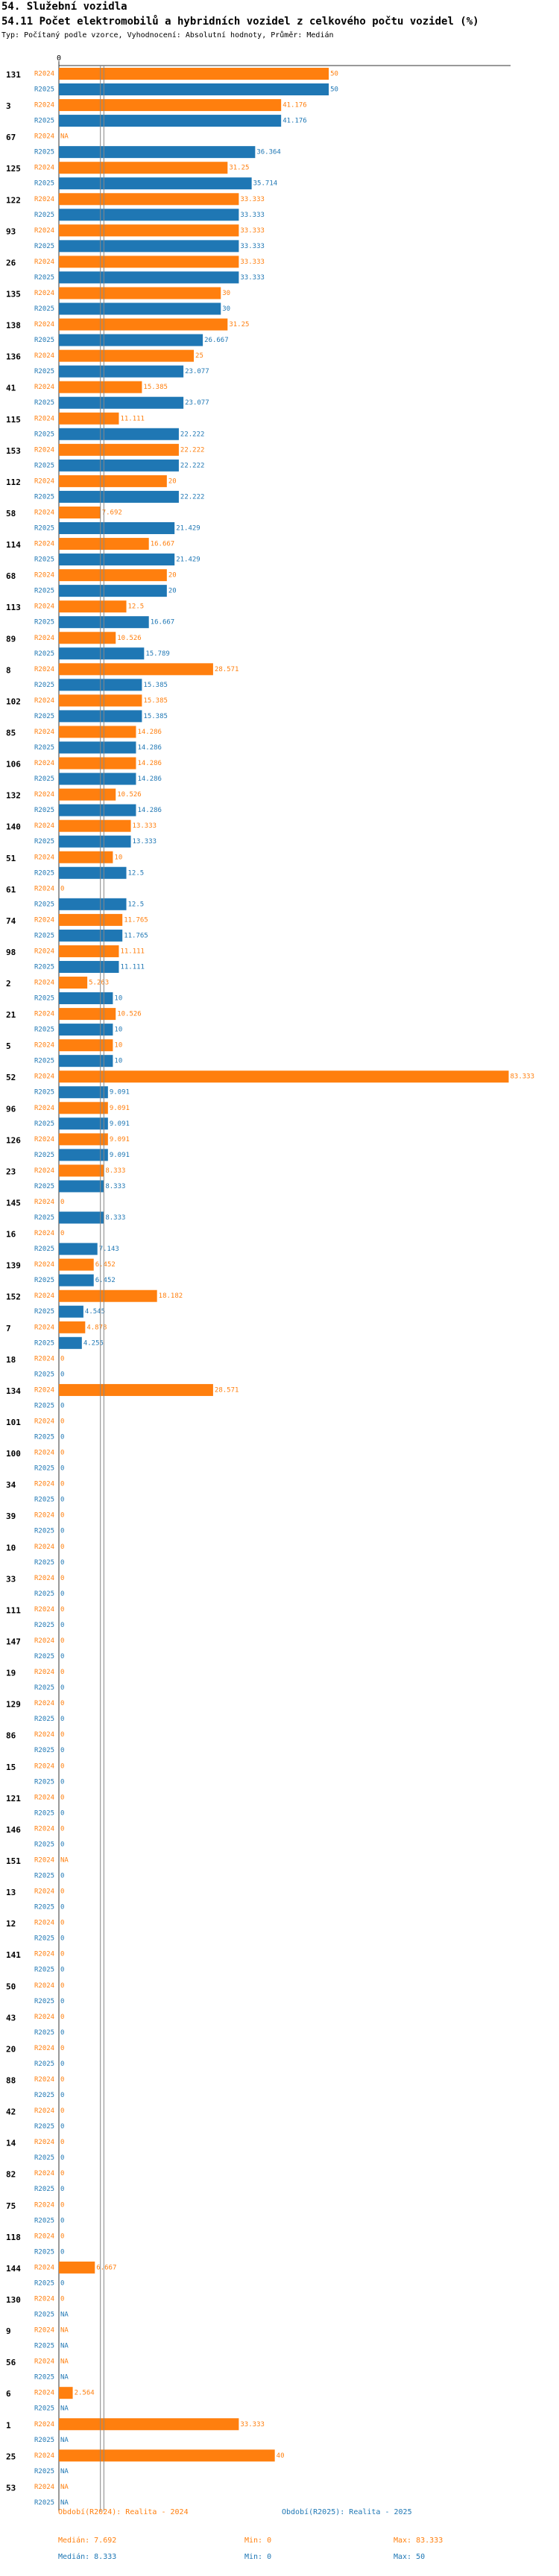 This screenshot has width=559, height=2576. Describe the element at coordinates (157, 654) in the screenshot. I see `r2025-value-label: 15.789` at that location.